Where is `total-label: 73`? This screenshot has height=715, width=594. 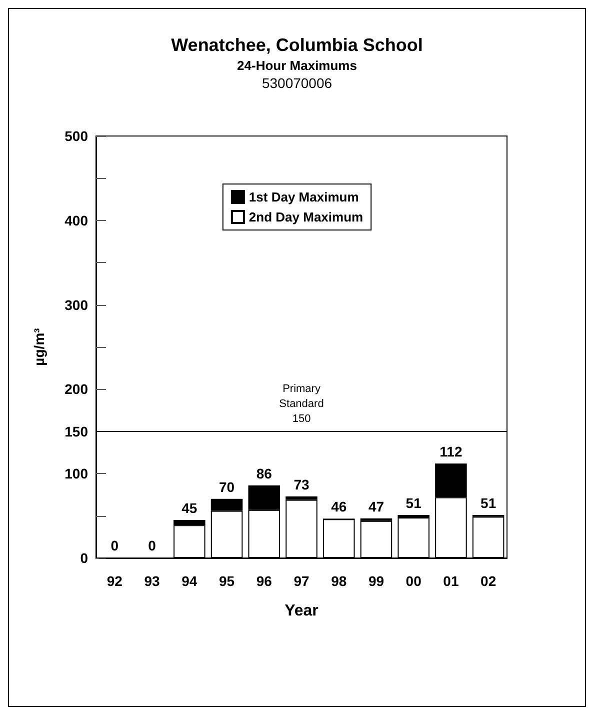 total-label: 73 is located at coordinates (302, 484).